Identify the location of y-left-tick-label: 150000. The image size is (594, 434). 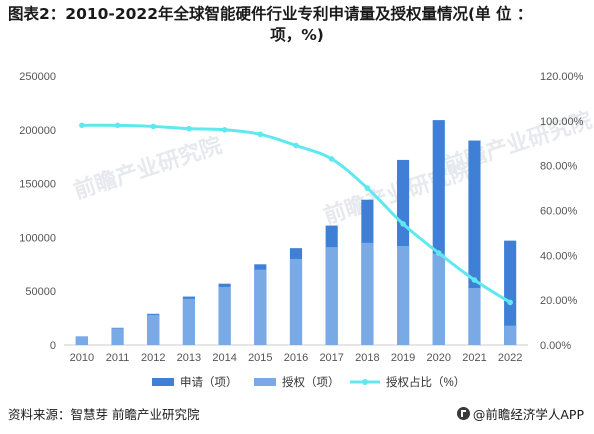
(37, 185).